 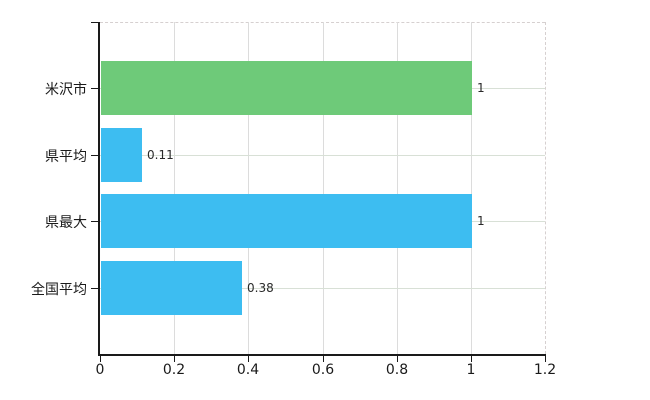 I want to click on category-label: 全国平均, so click(x=59, y=290).